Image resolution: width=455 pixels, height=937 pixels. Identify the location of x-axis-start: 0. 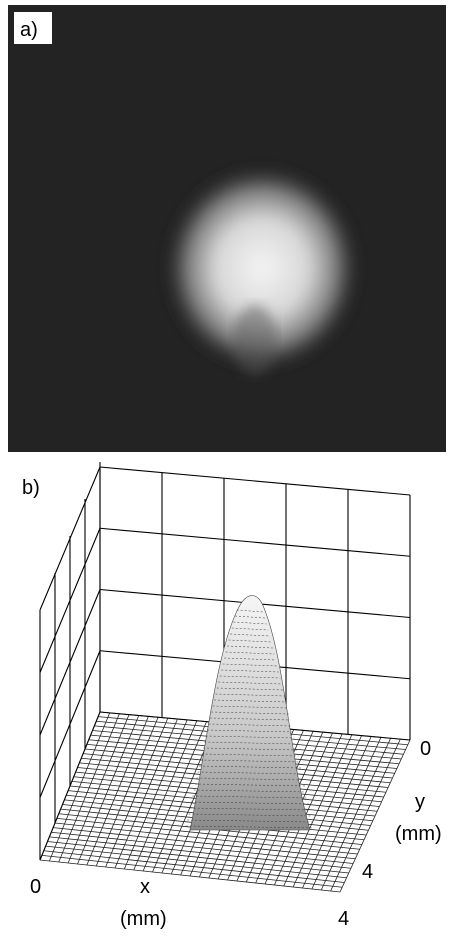
(35, 887).